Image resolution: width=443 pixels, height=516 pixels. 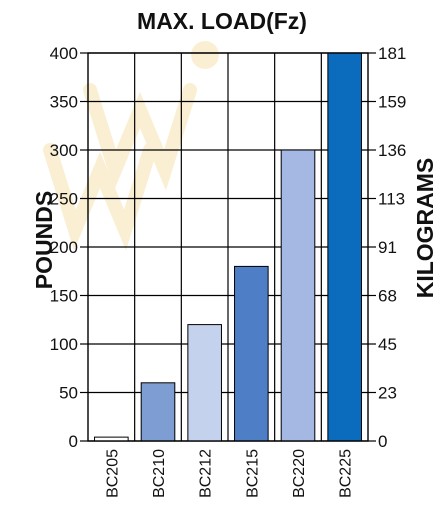 What do you see at coordinates (64, 53) in the screenshot?
I see `y-tick-label-left: 400` at bounding box center [64, 53].